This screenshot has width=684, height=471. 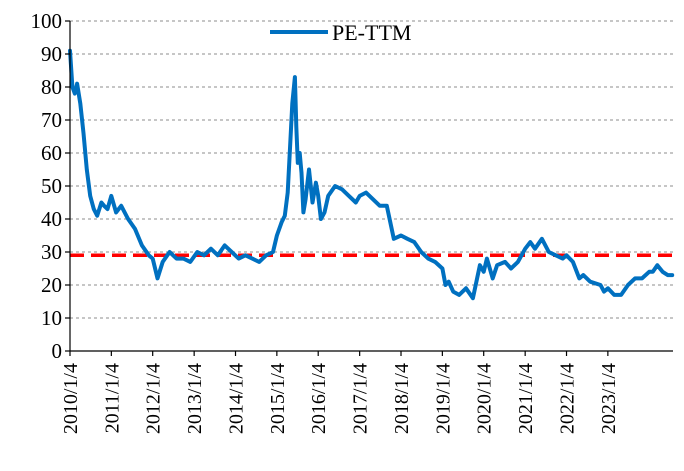 I want to click on y-tick-label-20: 20, so click(x=51, y=285).